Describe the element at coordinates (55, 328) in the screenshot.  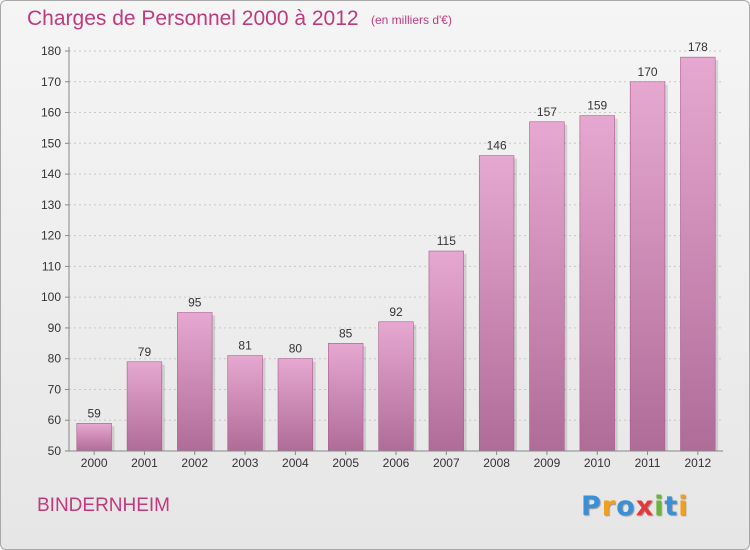
I see `y-tick-label: 90` at that location.